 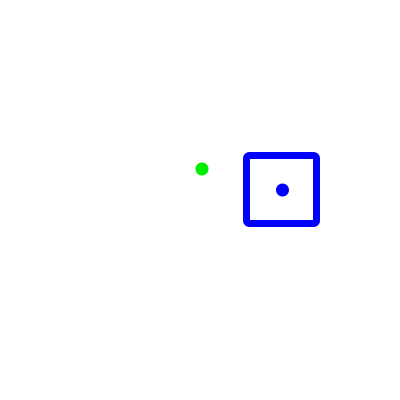 What do you see at coordinates (202, 169) in the screenshot?
I see `green-dot` at bounding box center [202, 169].